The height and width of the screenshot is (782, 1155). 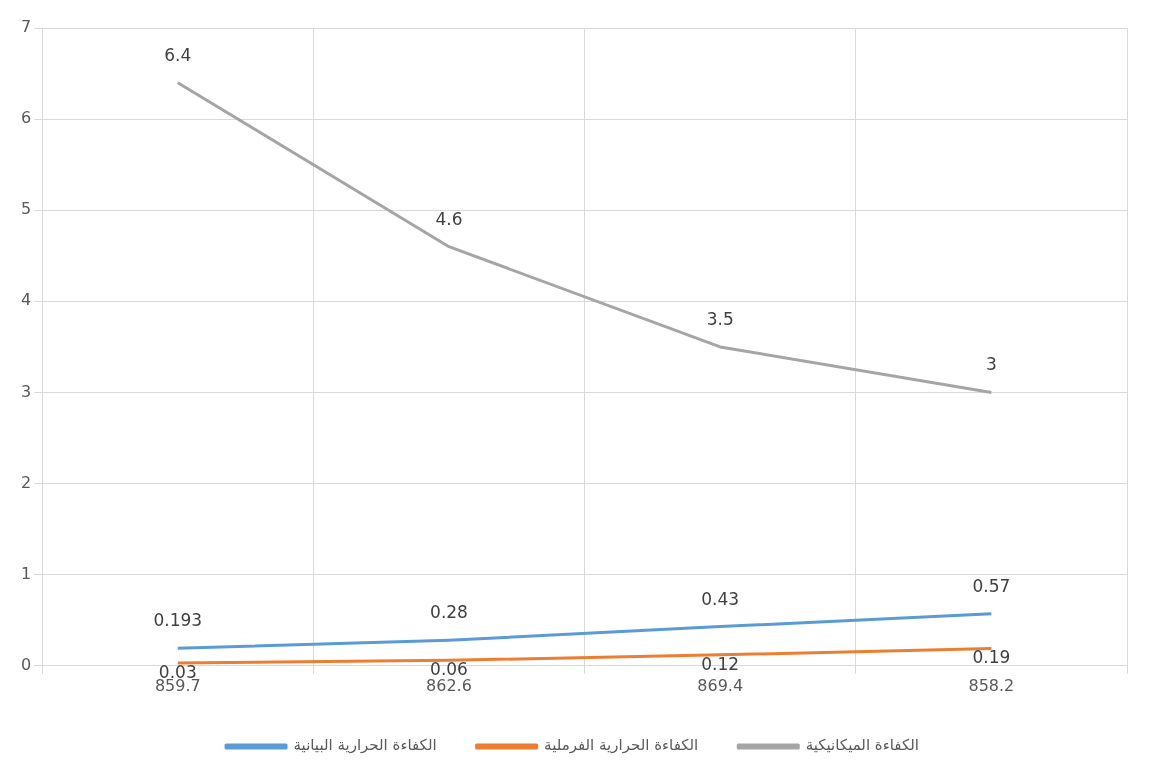 I want to click on data-label: 0.12, so click(x=720, y=663).